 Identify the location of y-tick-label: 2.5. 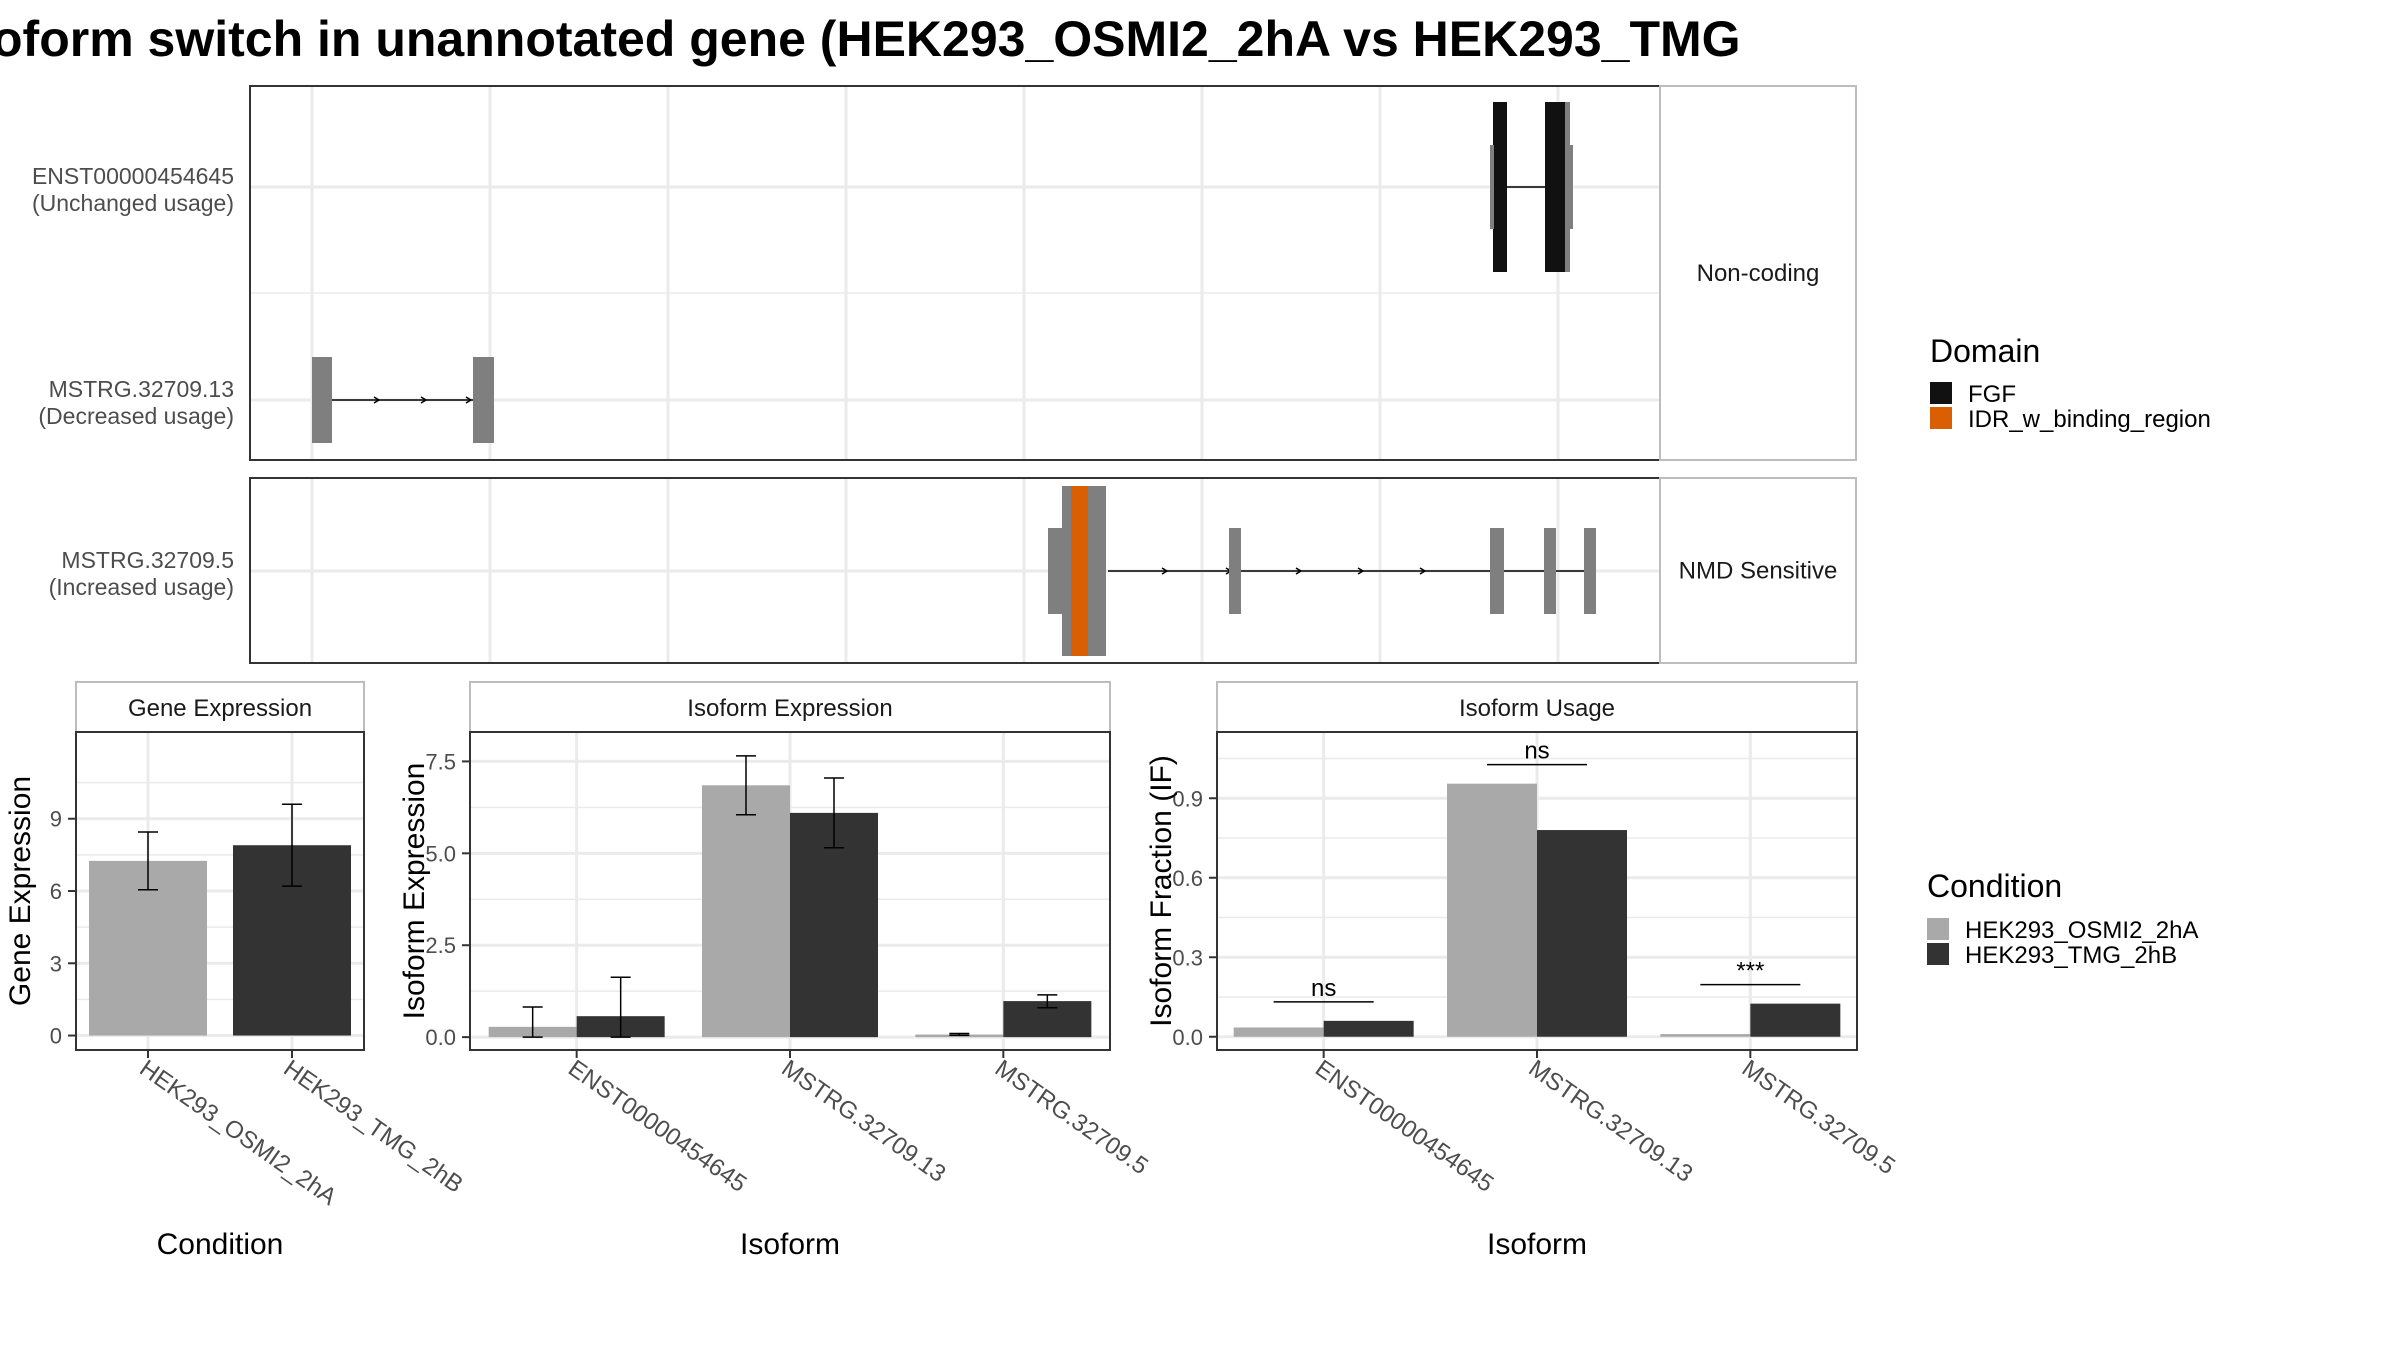
(440, 945).